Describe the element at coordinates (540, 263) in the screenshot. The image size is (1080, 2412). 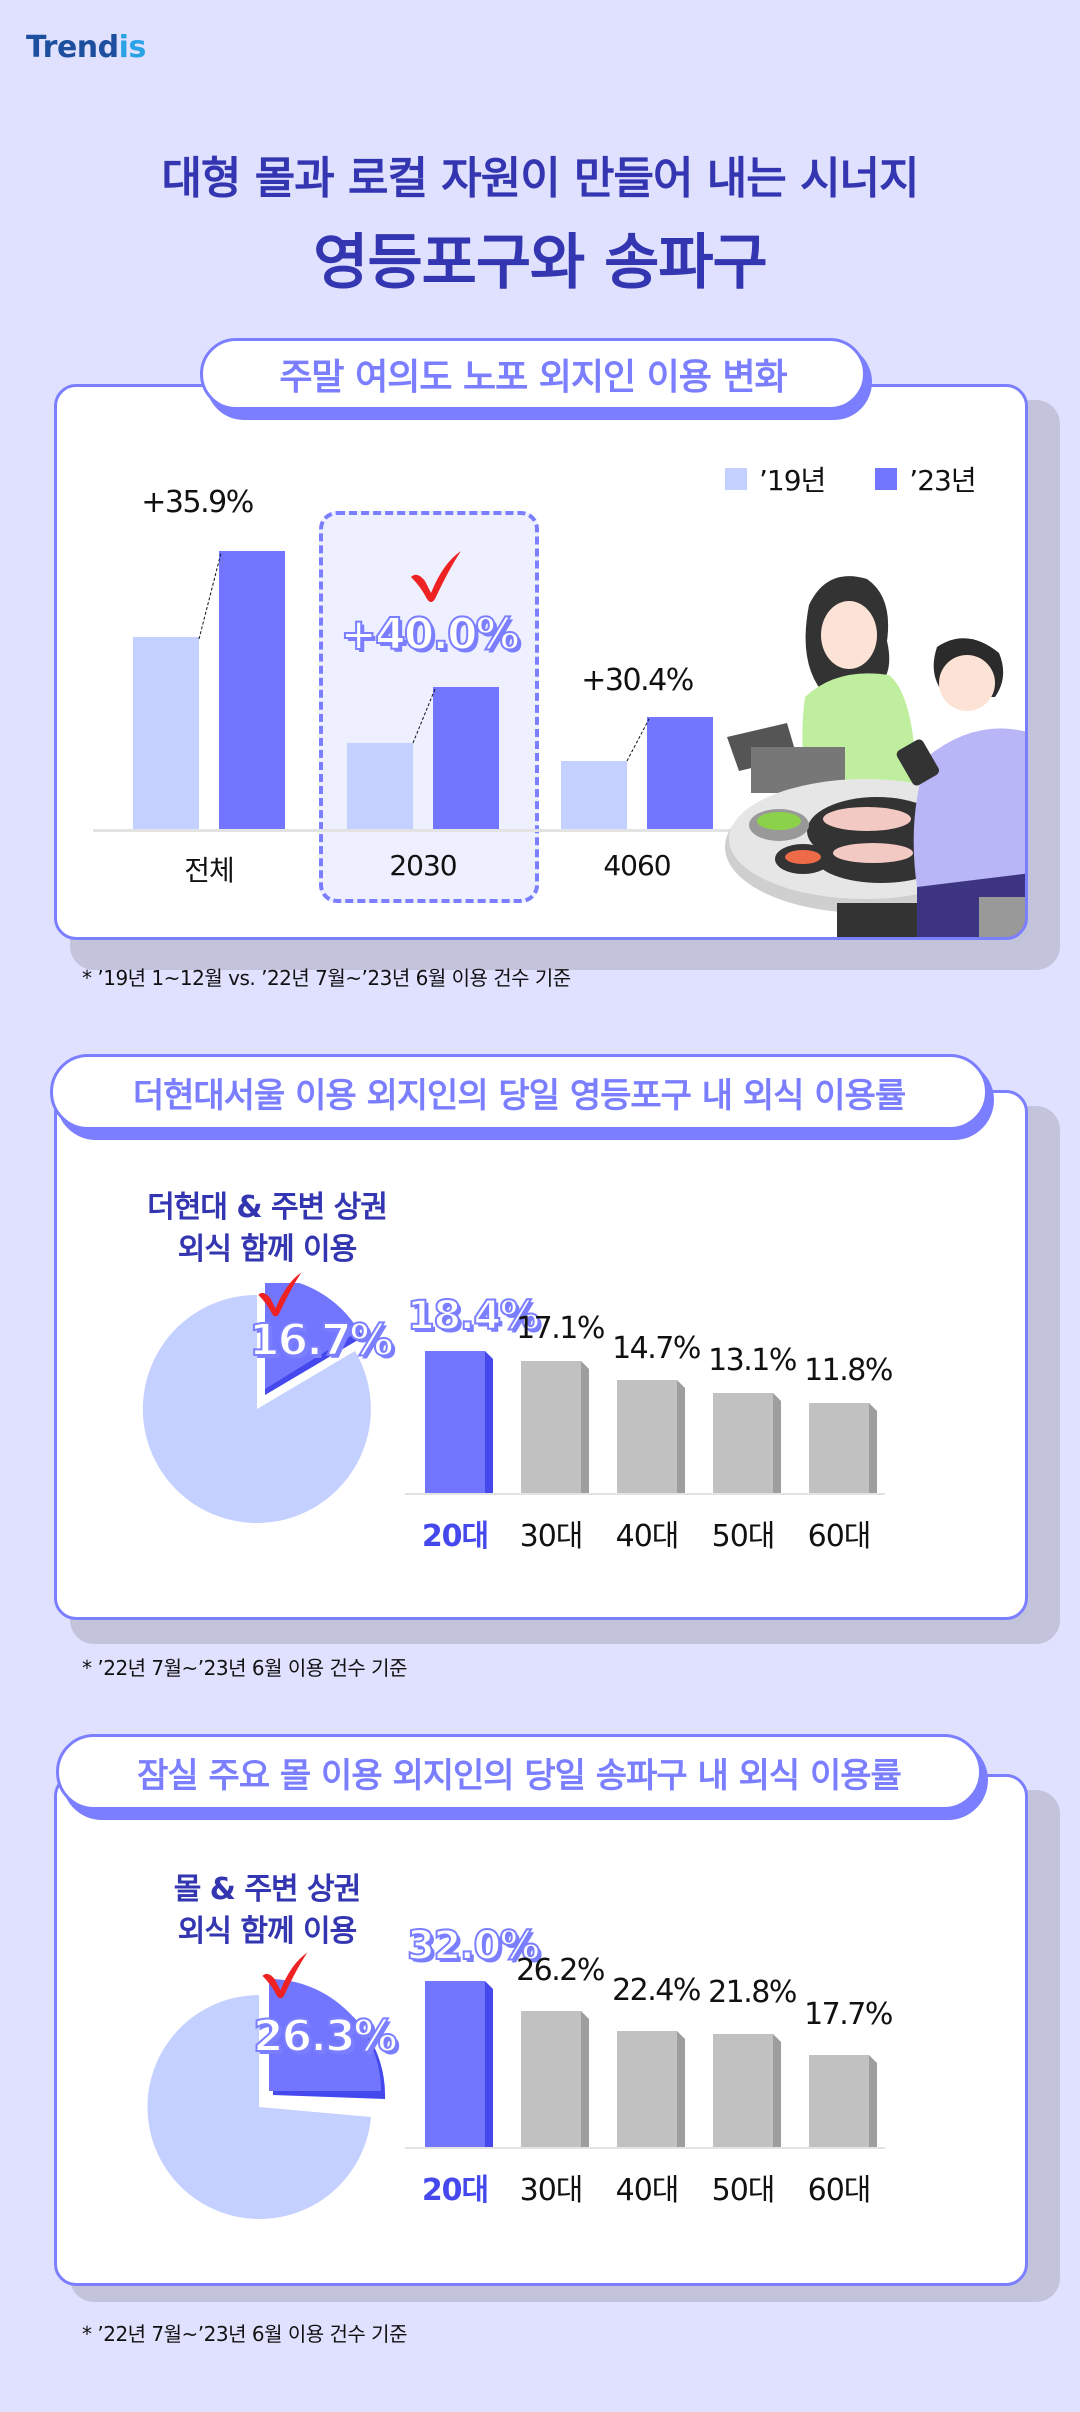
I see `hero-title: 영등포구와 송파구` at that location.